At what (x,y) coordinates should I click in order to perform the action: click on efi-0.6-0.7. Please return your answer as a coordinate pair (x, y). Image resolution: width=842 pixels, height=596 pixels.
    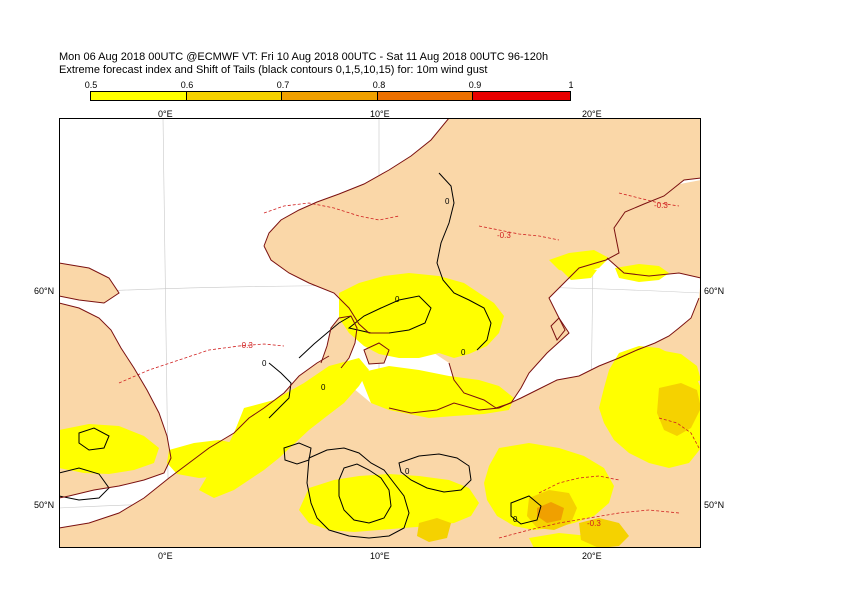
    Looking at the image, I should click on (559, 465).